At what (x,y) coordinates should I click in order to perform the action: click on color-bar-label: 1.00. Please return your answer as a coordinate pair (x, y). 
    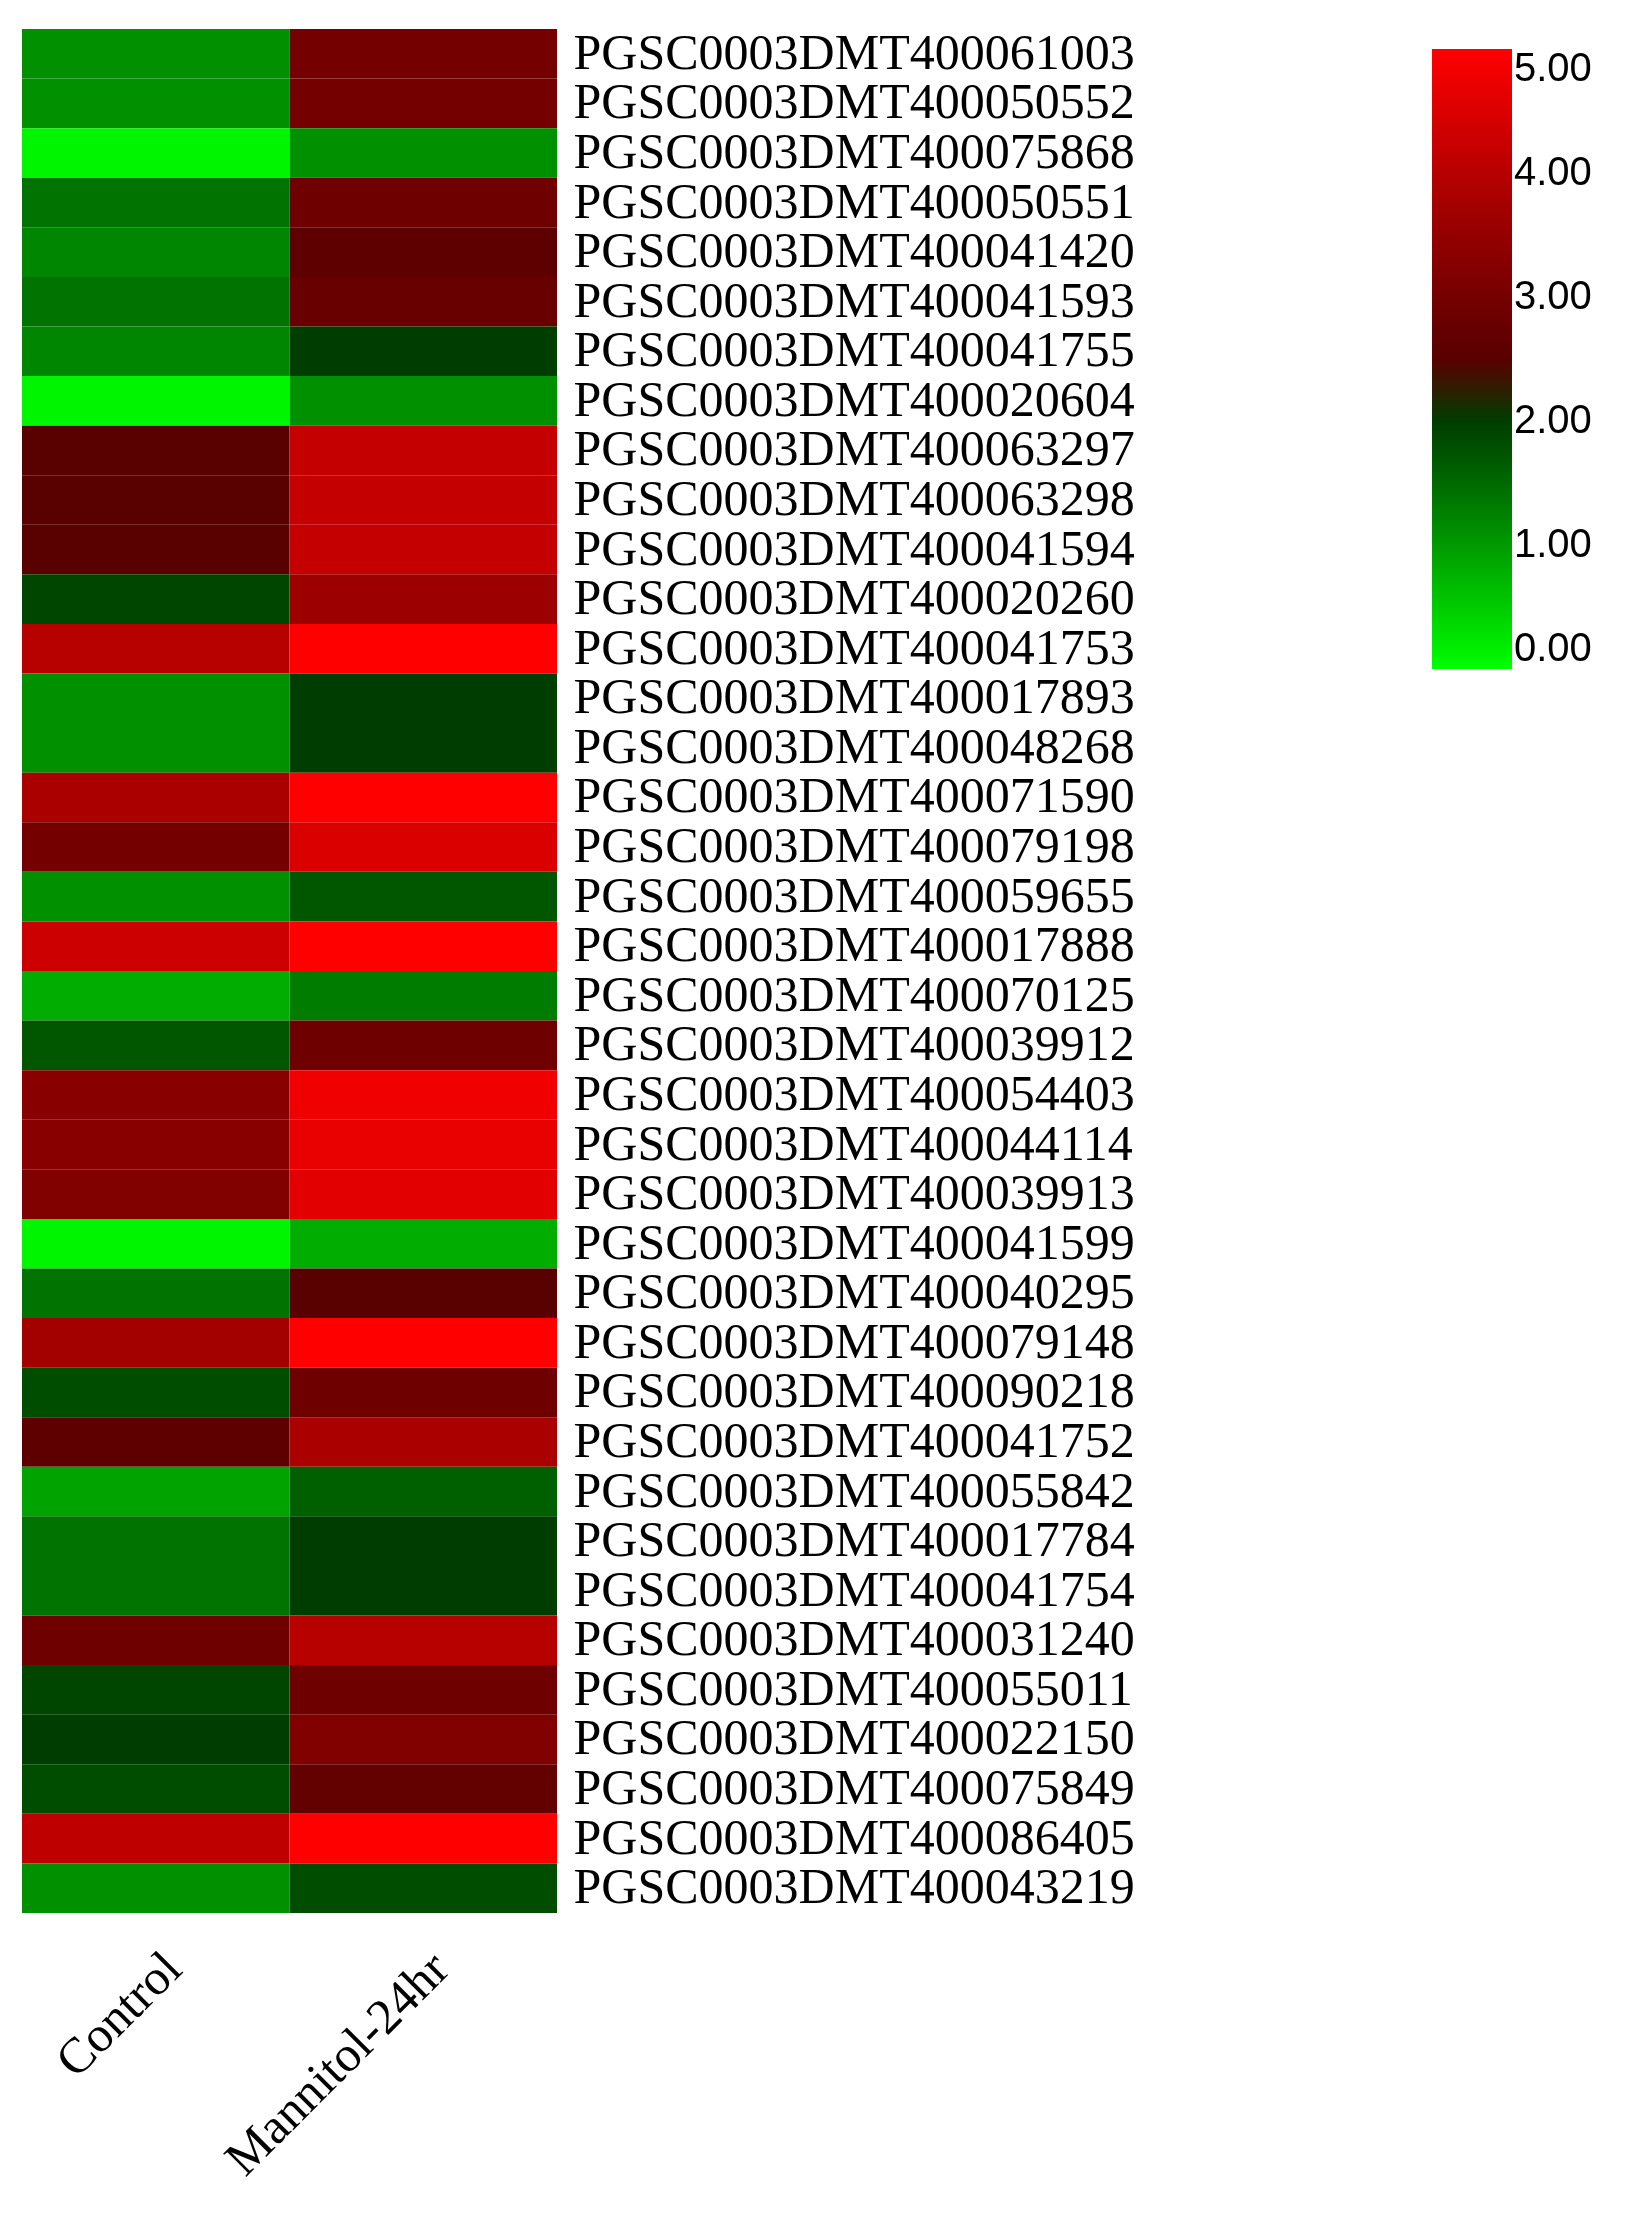
    Looking at the image, I should click on (1553, 543).